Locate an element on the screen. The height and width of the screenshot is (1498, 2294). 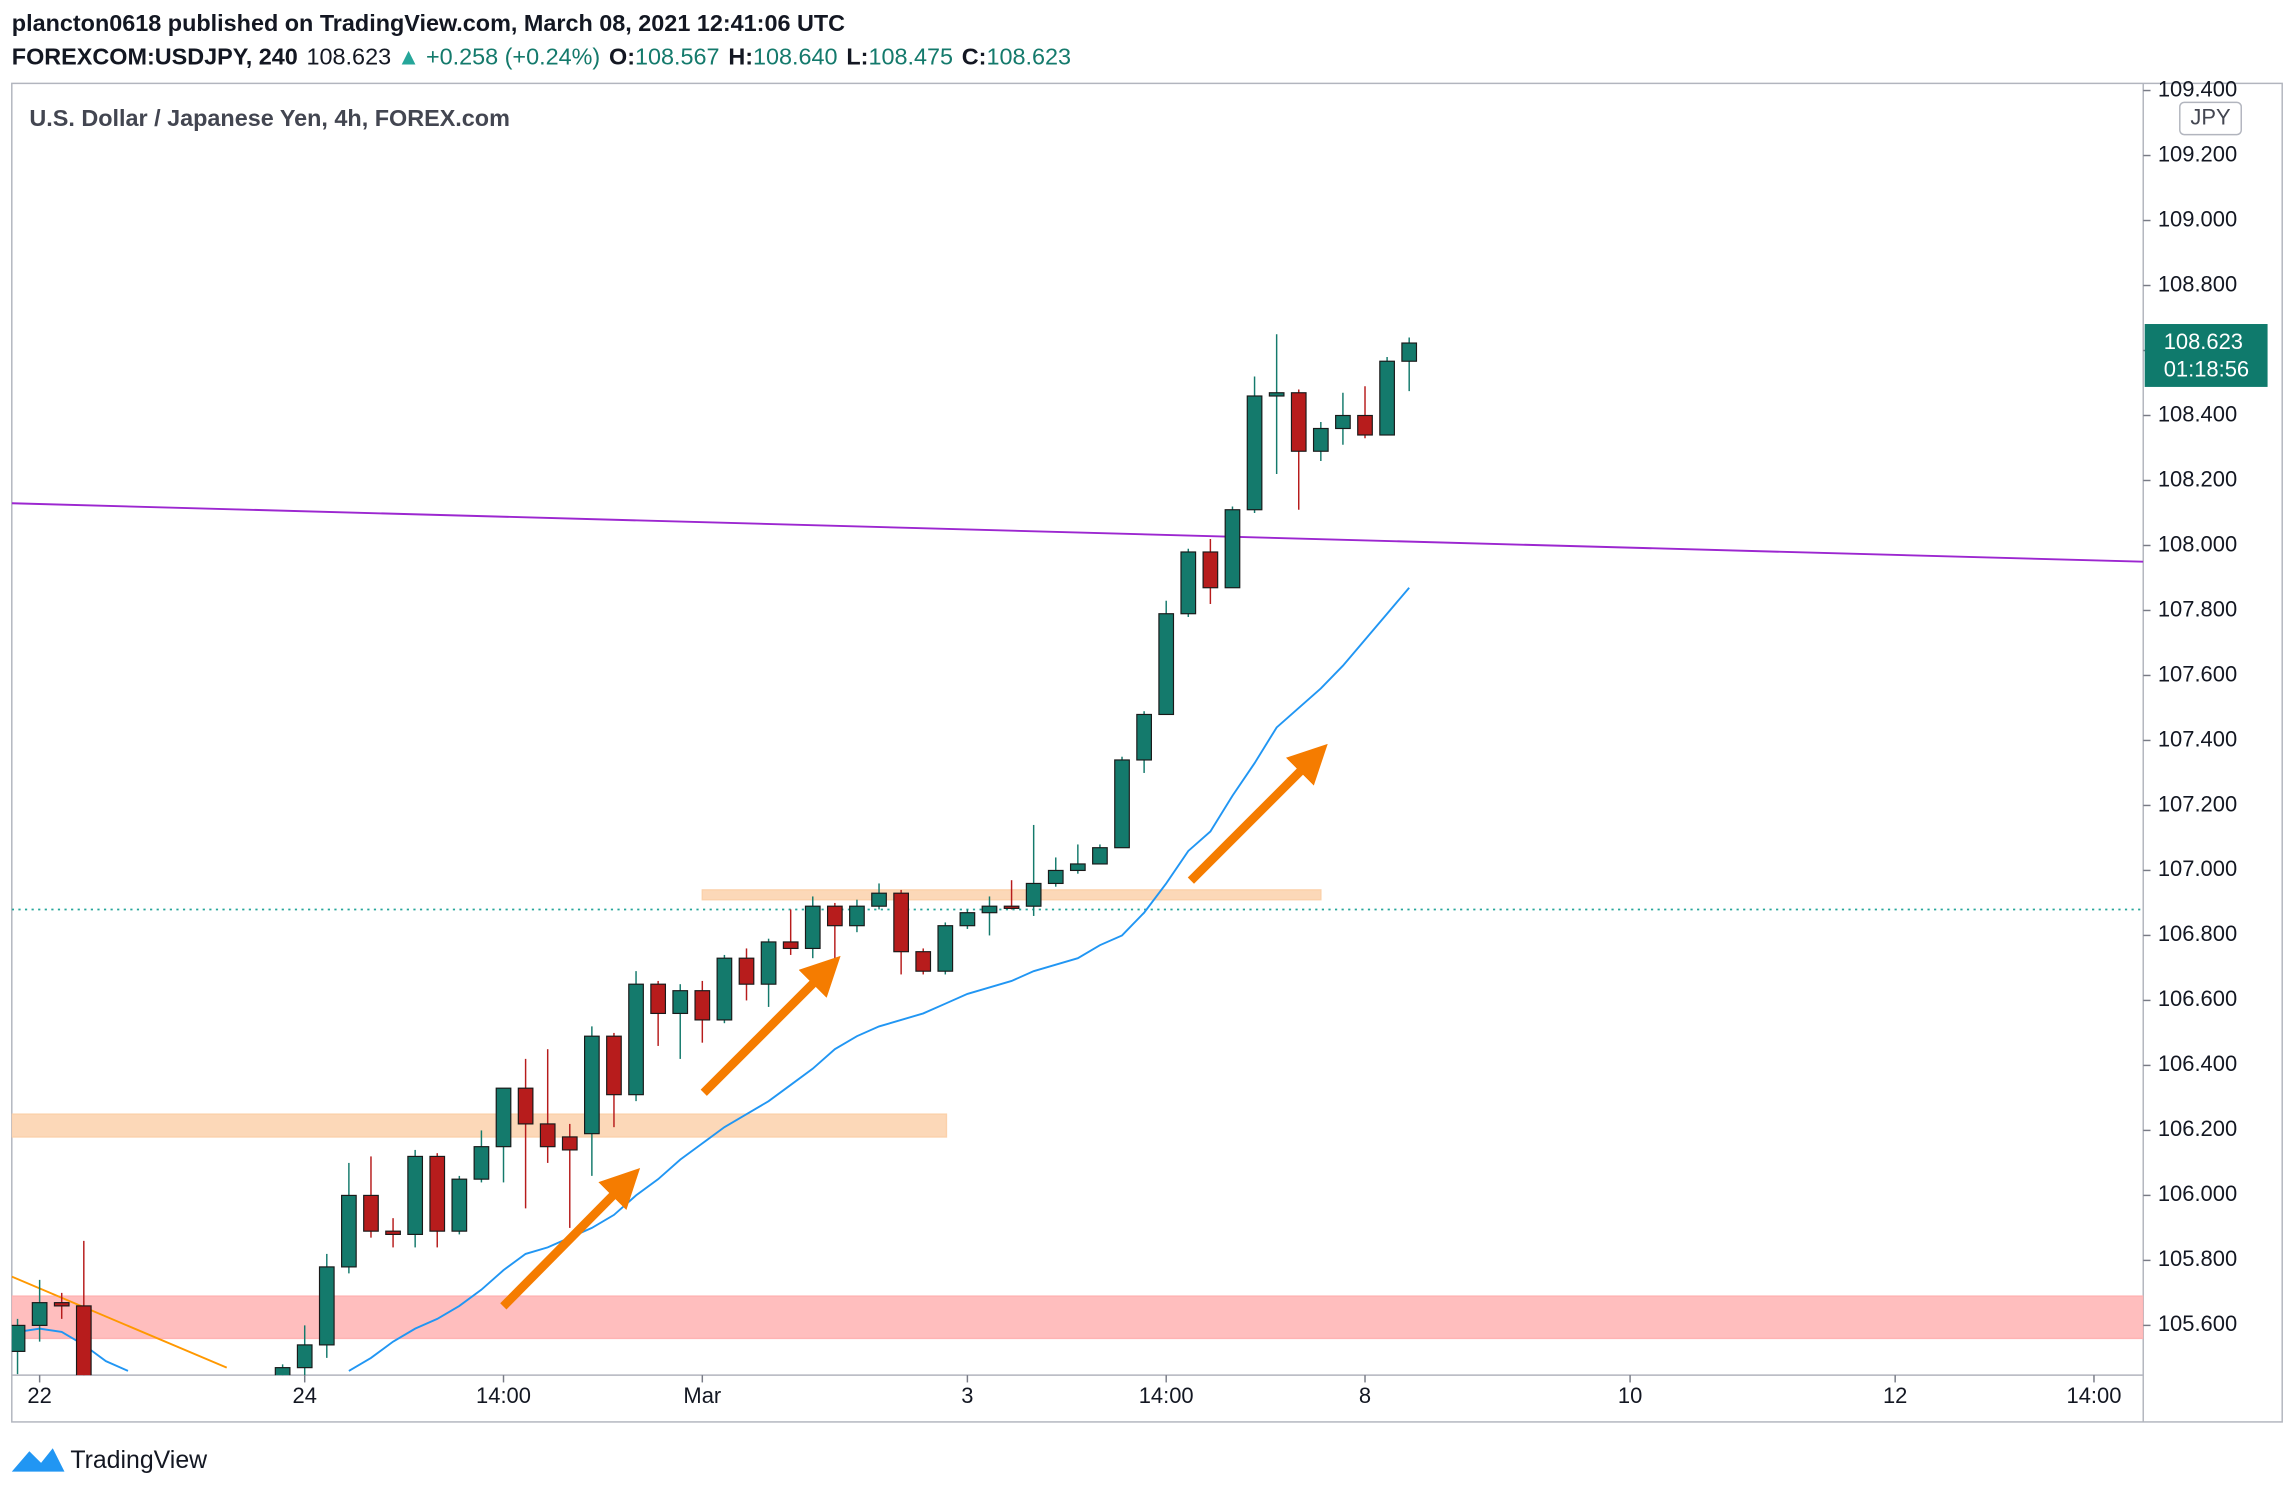
x-tick-label: 3 is located at coordinates (967, 1395).